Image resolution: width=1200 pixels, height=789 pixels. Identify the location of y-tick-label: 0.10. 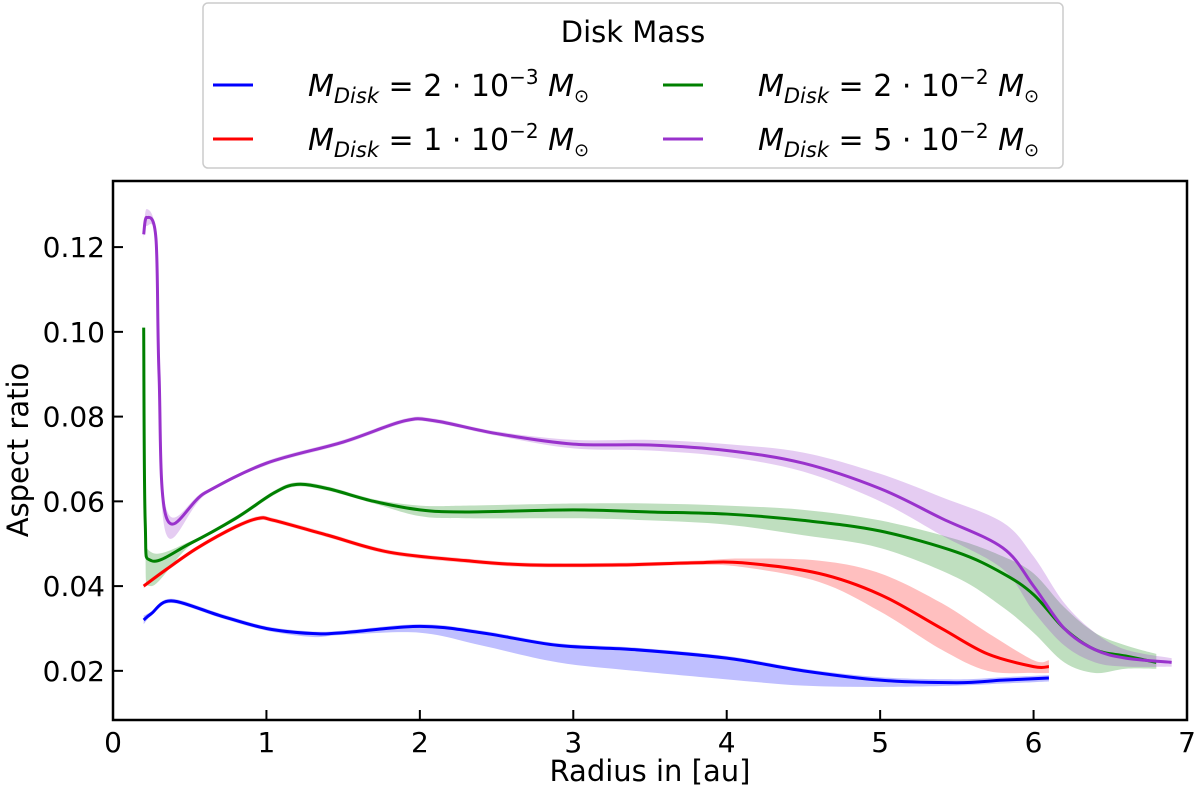
(74, 332).